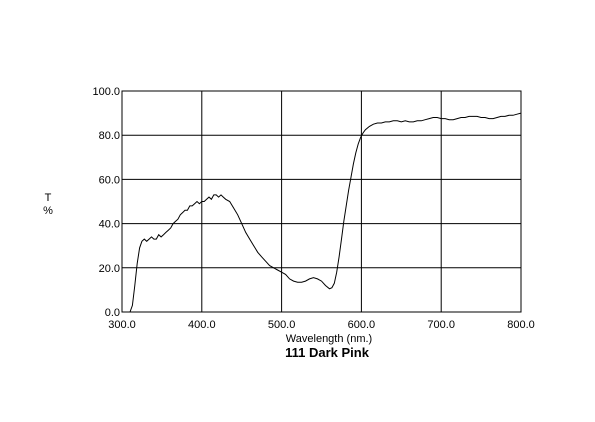 This screenshot has width=595, height=422. Describe the element at coordinates (109, 136) in the screenshot. I see `y-tick-label: 80.0` at that location.